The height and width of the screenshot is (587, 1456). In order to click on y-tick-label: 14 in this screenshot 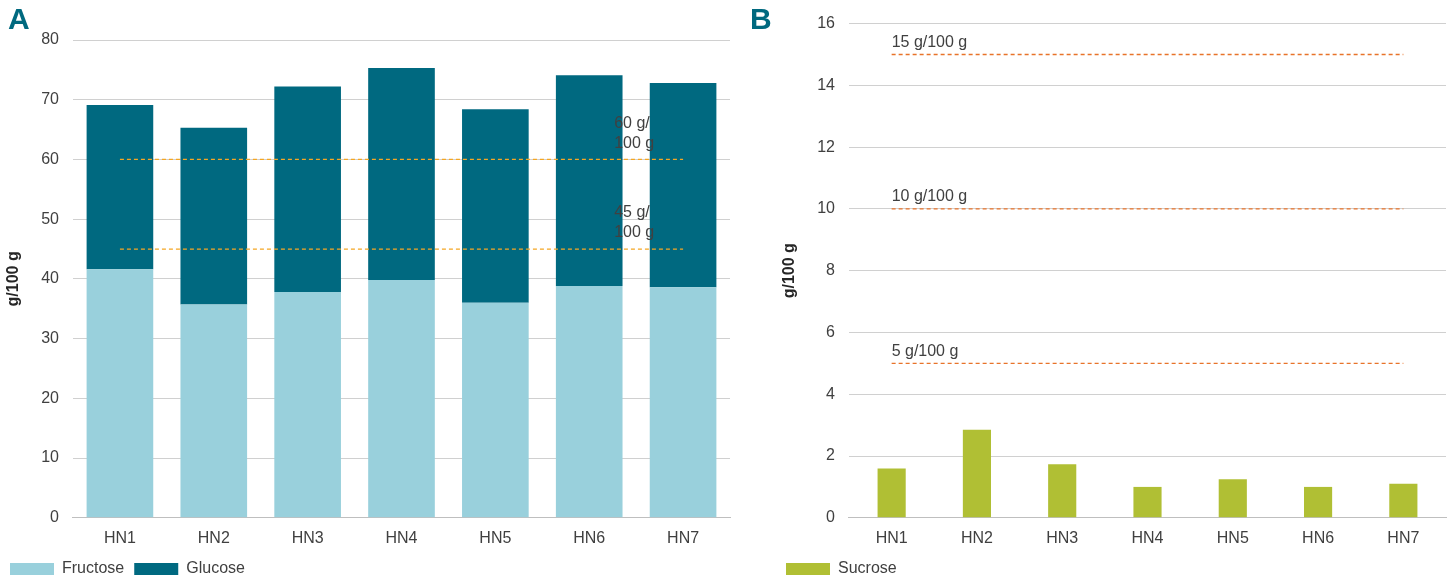, I will do `click(826, 84)`.